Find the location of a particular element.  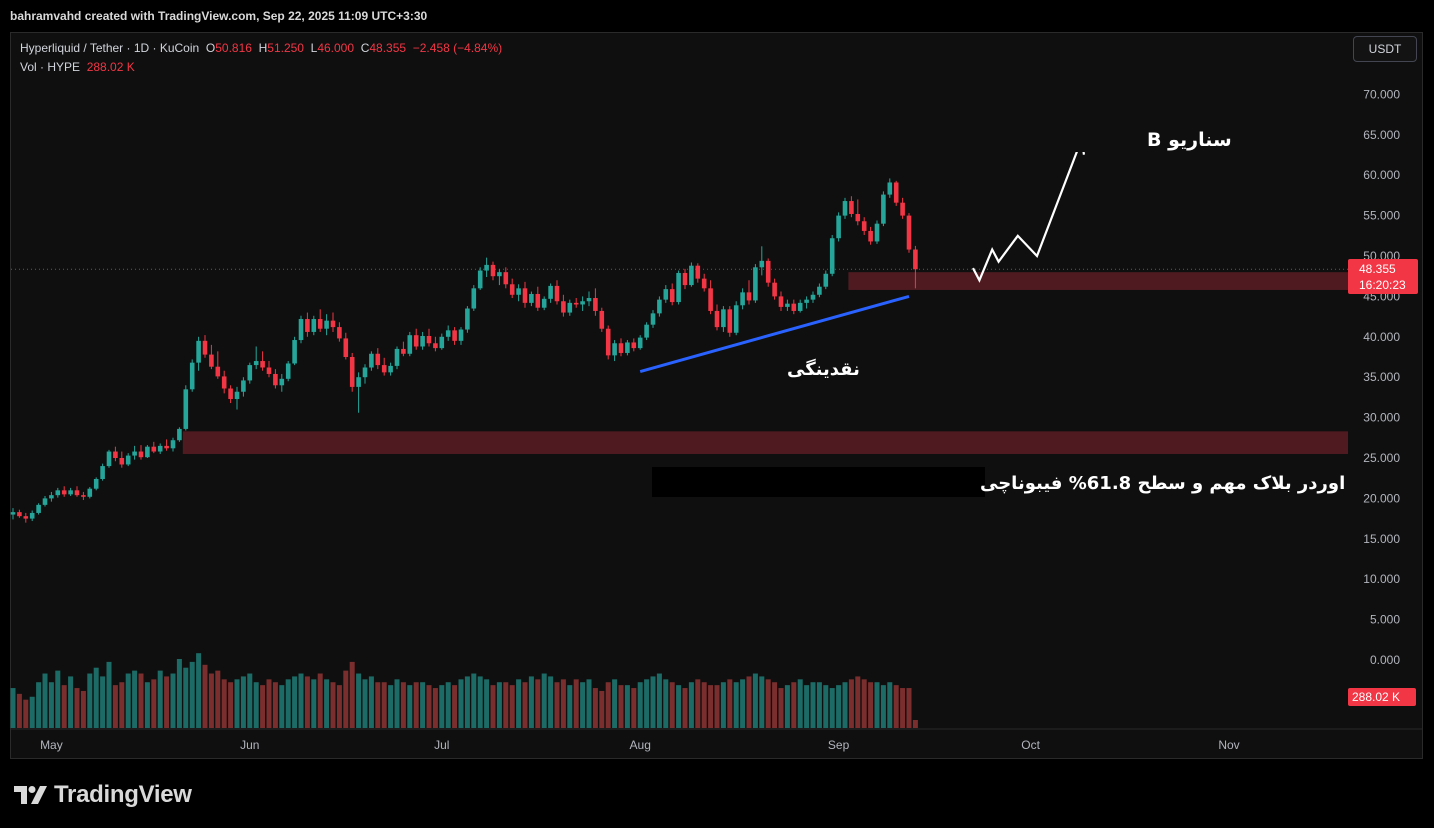

volume-badge is located at coordinates (1382, 697).